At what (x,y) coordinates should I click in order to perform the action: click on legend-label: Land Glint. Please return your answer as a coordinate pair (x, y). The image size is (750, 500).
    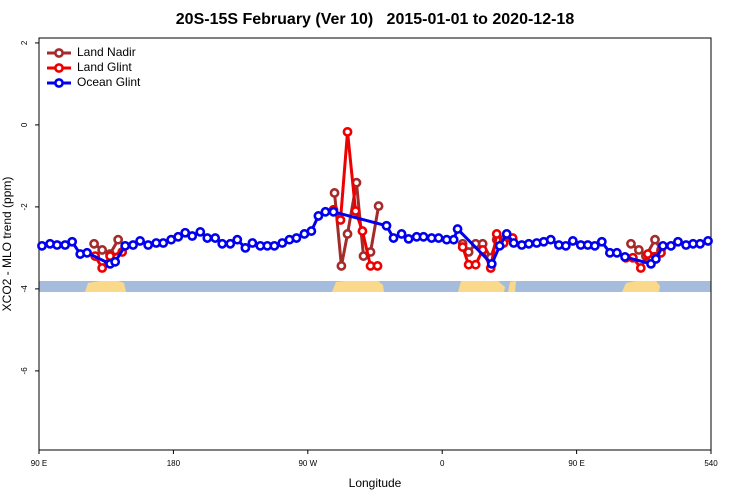
    Looking at the image, I should click on (104, 67).